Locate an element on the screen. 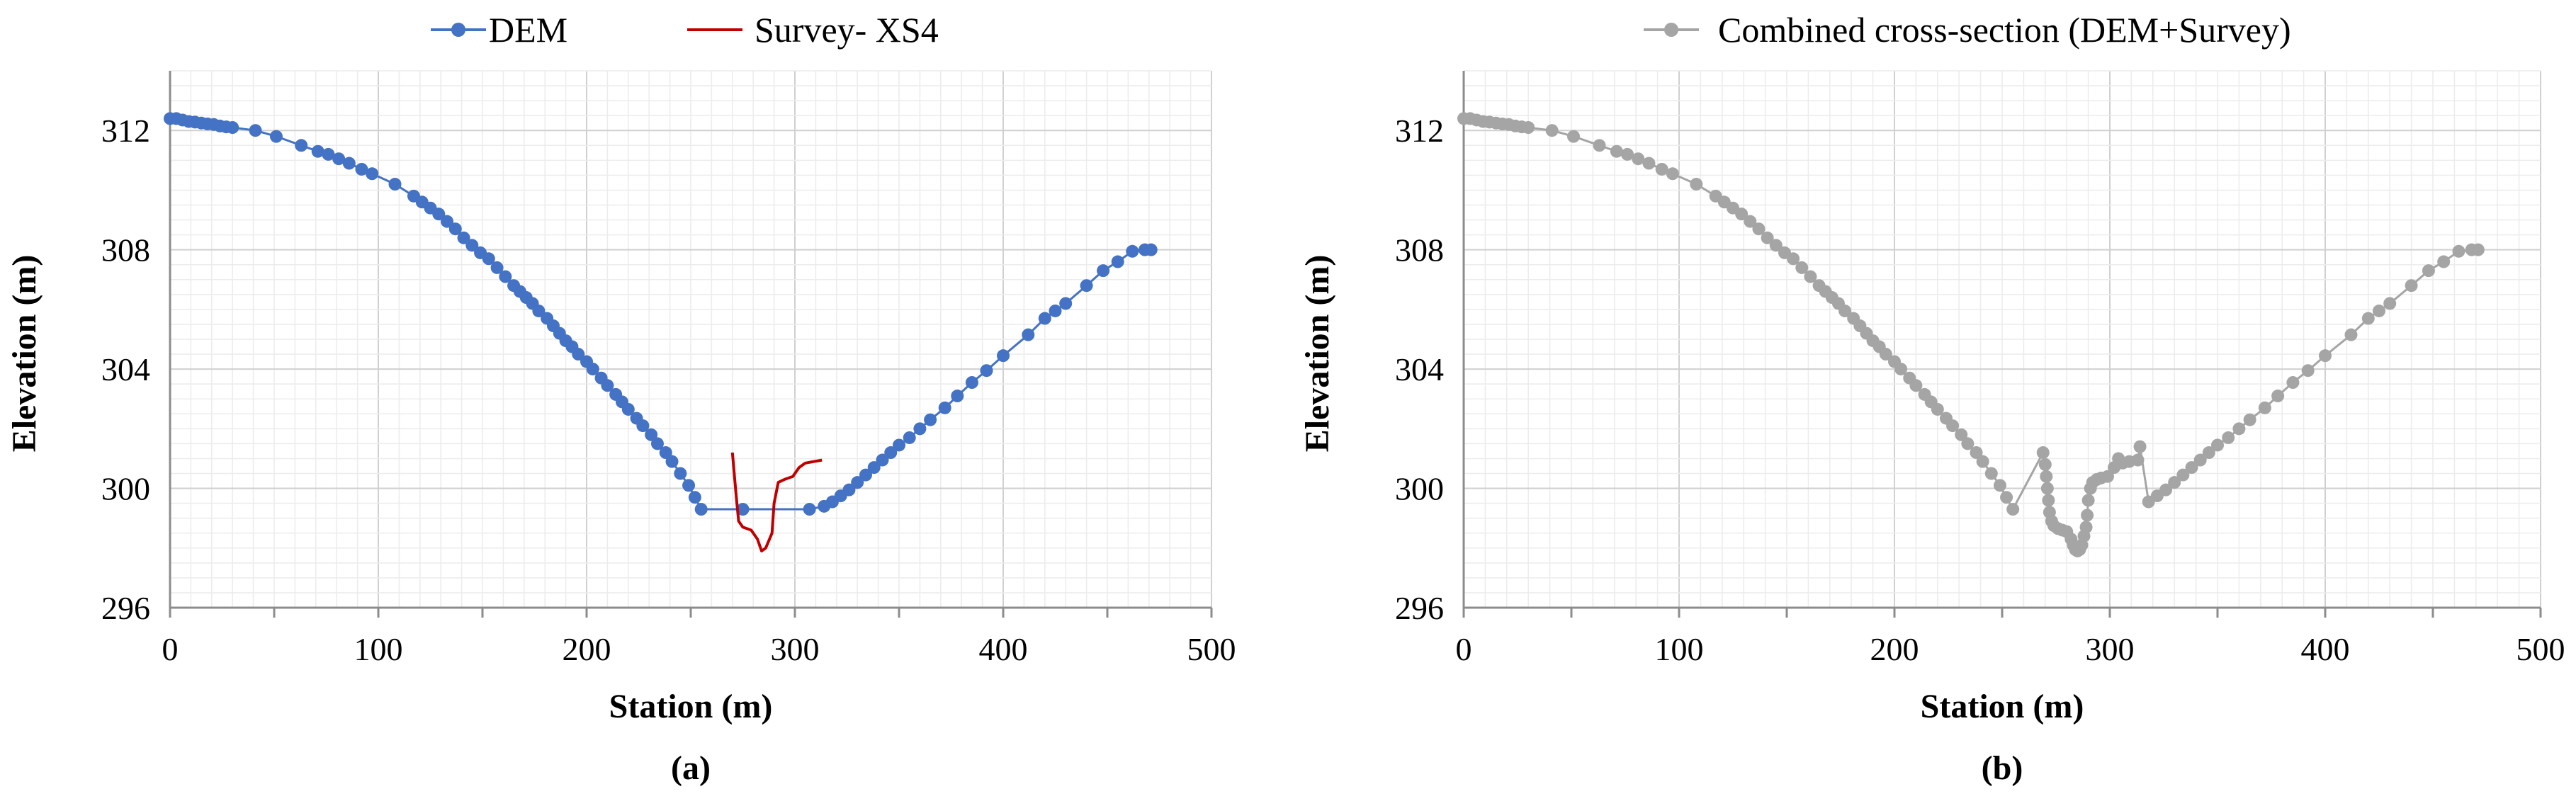 This screenshot has height=806, width=2576. panel-label: (a) is located at coordinates (691, 768).